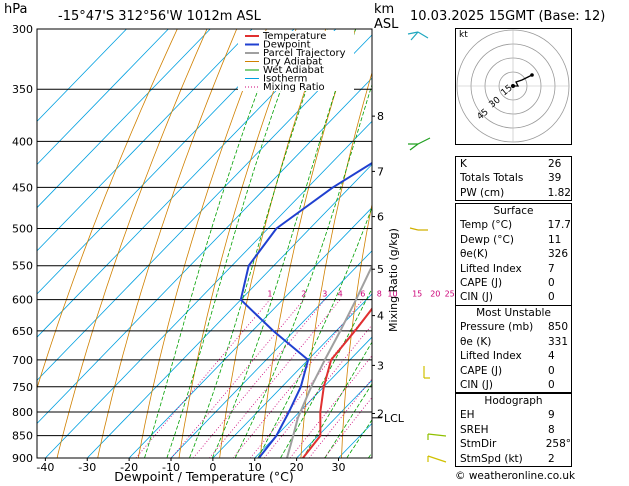 The height and width of the screenshot is (486, 629). I want to click on legend-wet-adiabat: Wet Adiabat, so click(293, 70).